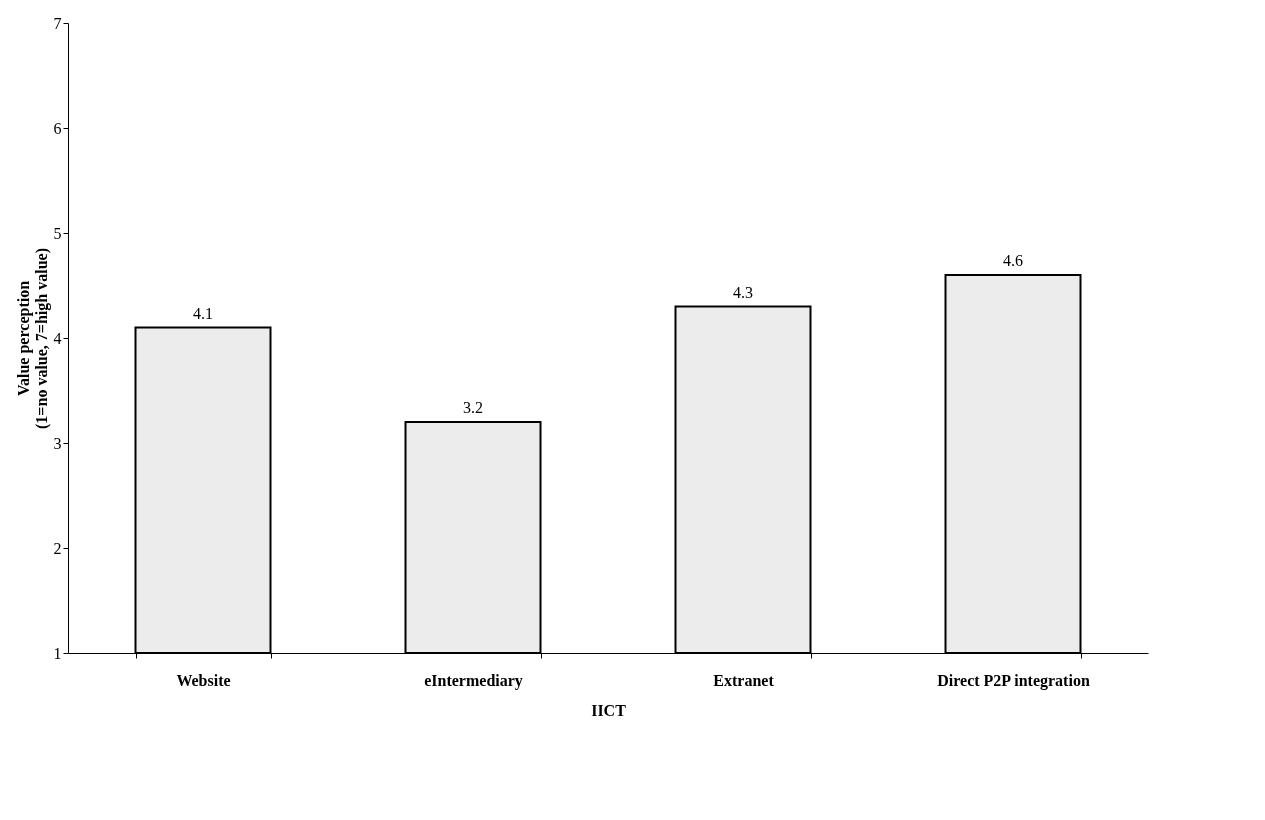 The width and height of the screenshot is (1265, 820). Describe the element at coordinates (57, 443) in the screenshot. I see `y-tick-label: 3` at that location.